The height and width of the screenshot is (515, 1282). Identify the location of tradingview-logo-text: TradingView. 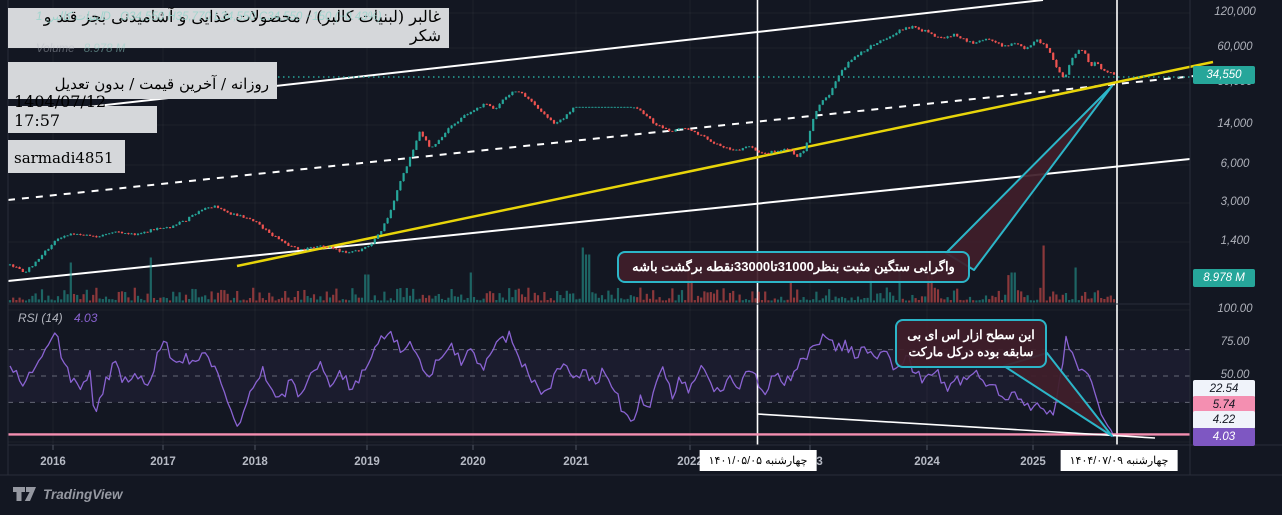
(83, 494).